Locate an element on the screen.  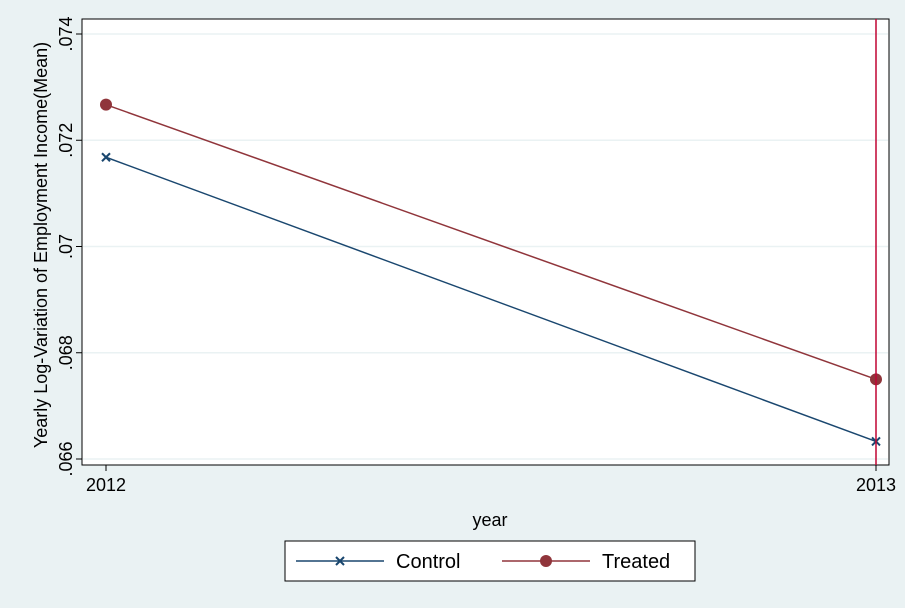
data-point-control is located at coordinates (106, 157).